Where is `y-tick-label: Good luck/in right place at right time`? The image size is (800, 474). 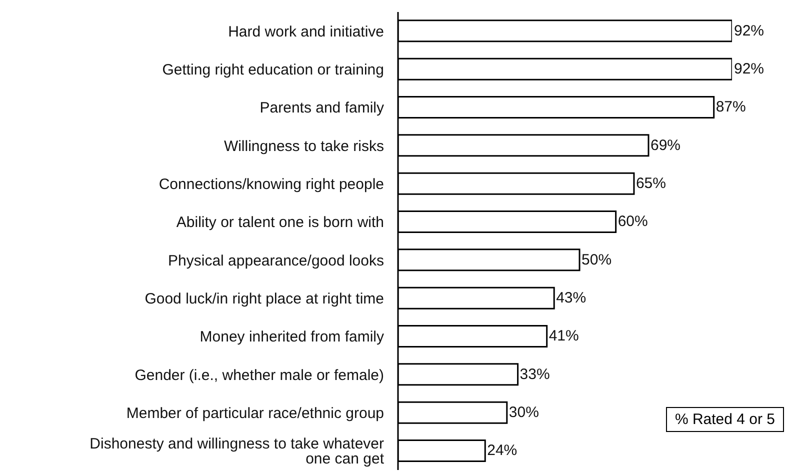
y-tick-label: Good luck/in right place at right time is located at coordinates (264, 299).